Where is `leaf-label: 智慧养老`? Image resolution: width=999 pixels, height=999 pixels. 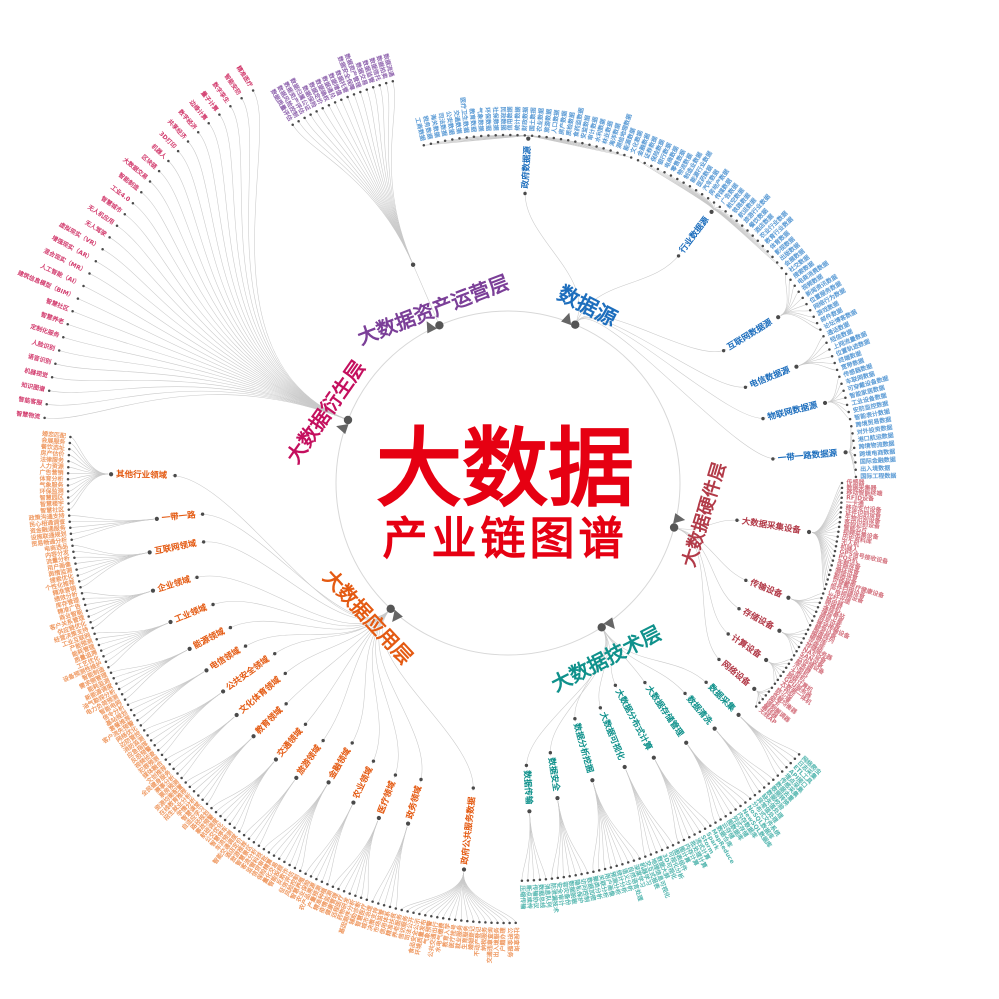 leaf-label: 智慧养老 is located at coordinates (52, 318).